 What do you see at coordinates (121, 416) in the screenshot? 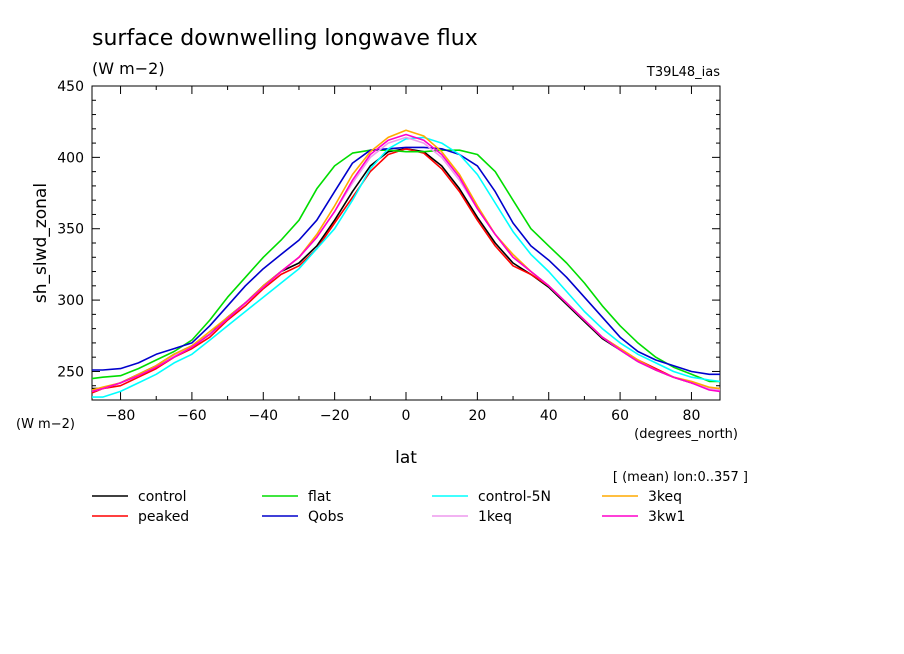
I see `x-tick-label: −80` at bounding box center [121, 416].